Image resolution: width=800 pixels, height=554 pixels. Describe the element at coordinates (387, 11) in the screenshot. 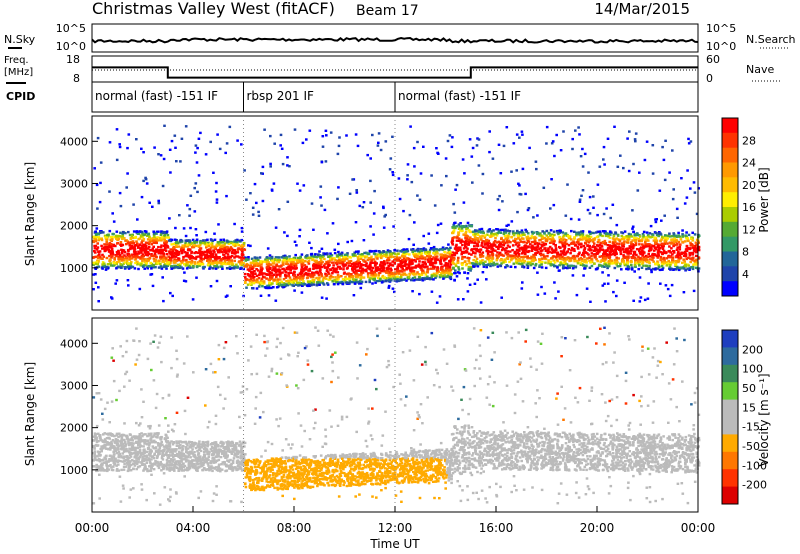

I see `beam-label: Beam 17` at that location.